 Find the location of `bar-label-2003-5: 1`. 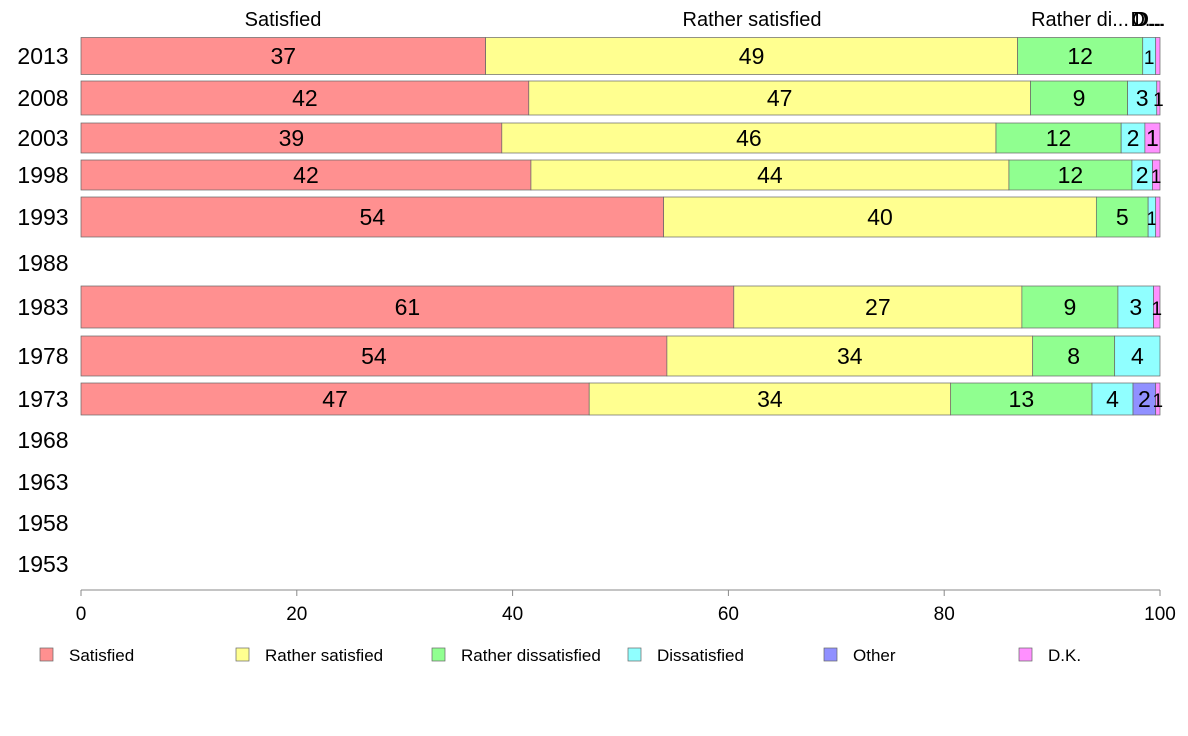

bar-label-2003-5: 1 is located at coordinates (1152, 138).